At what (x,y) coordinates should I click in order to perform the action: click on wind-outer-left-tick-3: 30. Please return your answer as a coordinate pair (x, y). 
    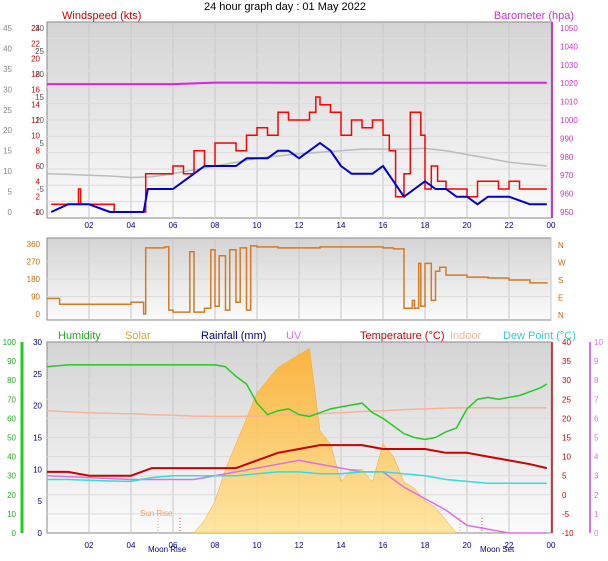
    Looking at the image, I should click on (7, 89).